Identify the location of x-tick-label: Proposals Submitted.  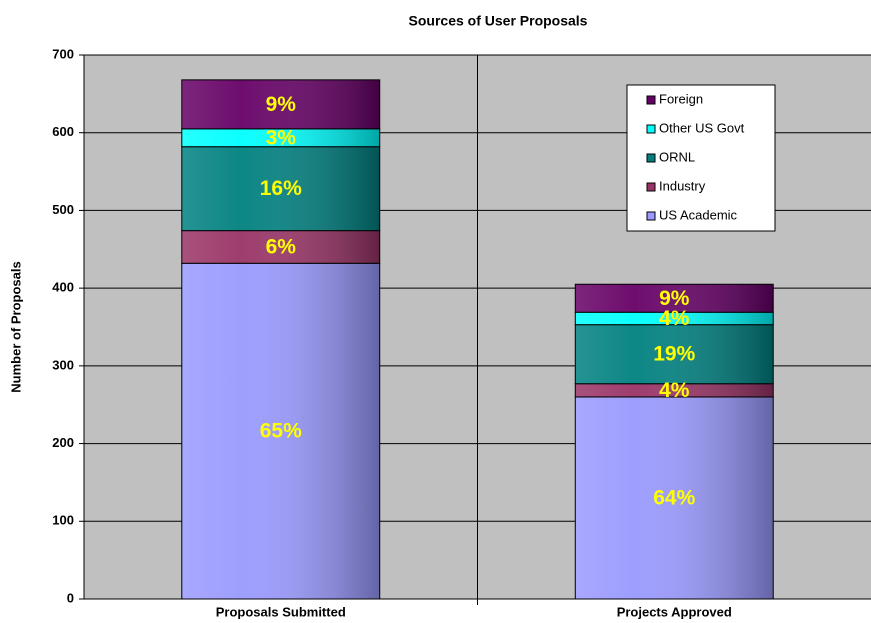
(281, 611).